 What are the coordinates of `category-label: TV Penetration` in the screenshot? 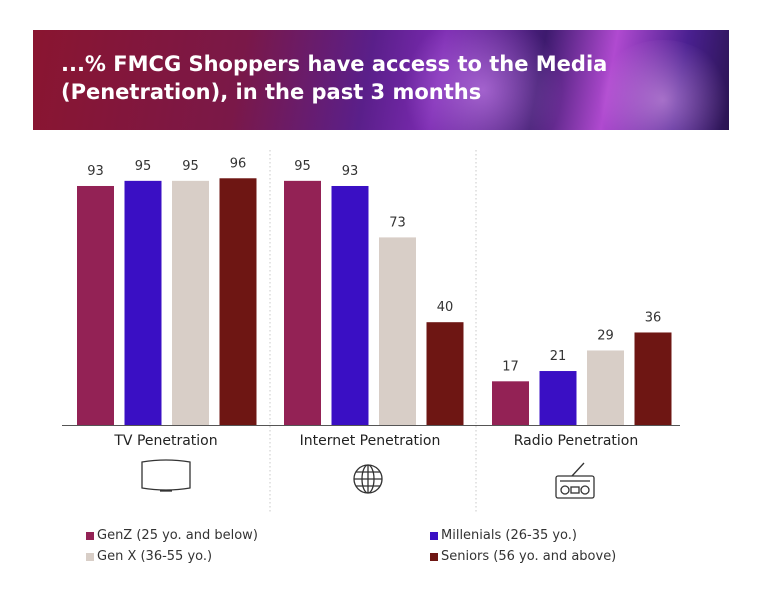 It's located at (165, 441).